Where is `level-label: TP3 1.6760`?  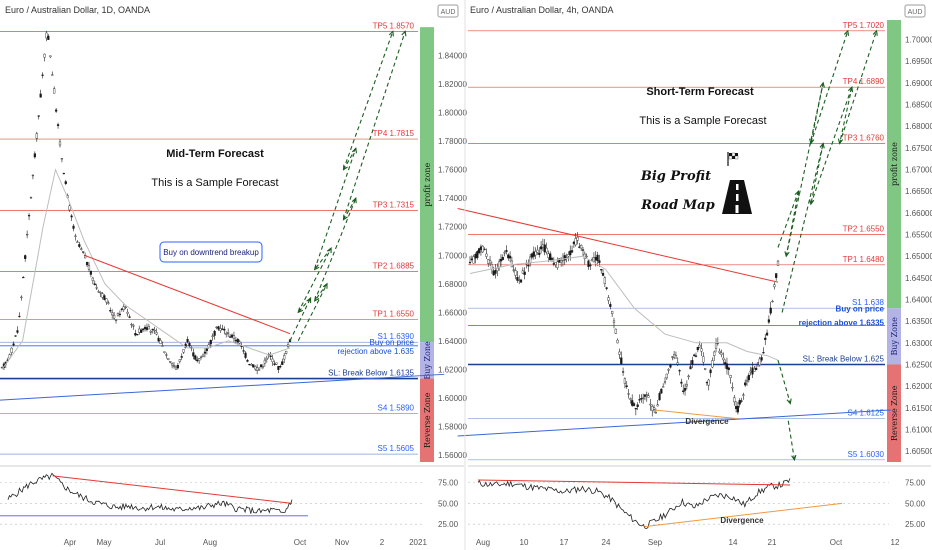
level-label: TP3 1.6760 is located at coordinates (864, 138).